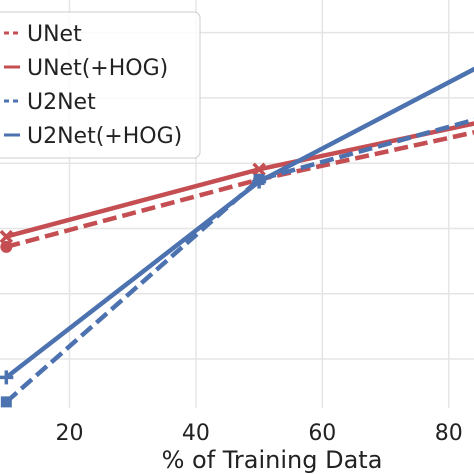  Describe the element at coordinates (322, 433) in the screenshot. I see `x-tick-label: 60` at that location.